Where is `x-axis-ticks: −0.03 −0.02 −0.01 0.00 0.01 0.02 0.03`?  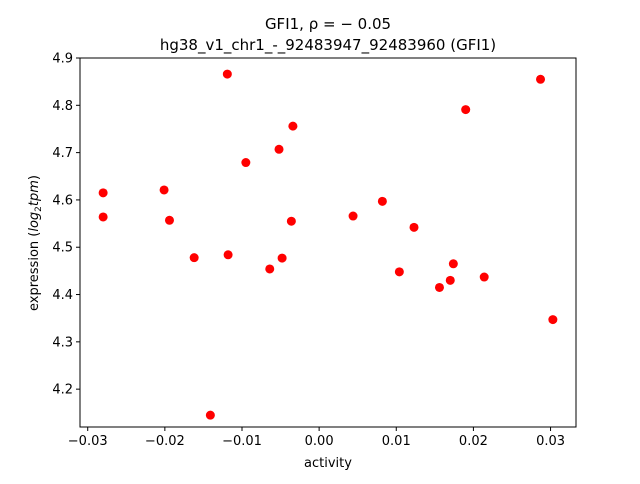 x-axis-ticks: −0.03 −0.02 −0.01 0.00 0.01 0.02 0.03 is located at coordinates (316, 438).